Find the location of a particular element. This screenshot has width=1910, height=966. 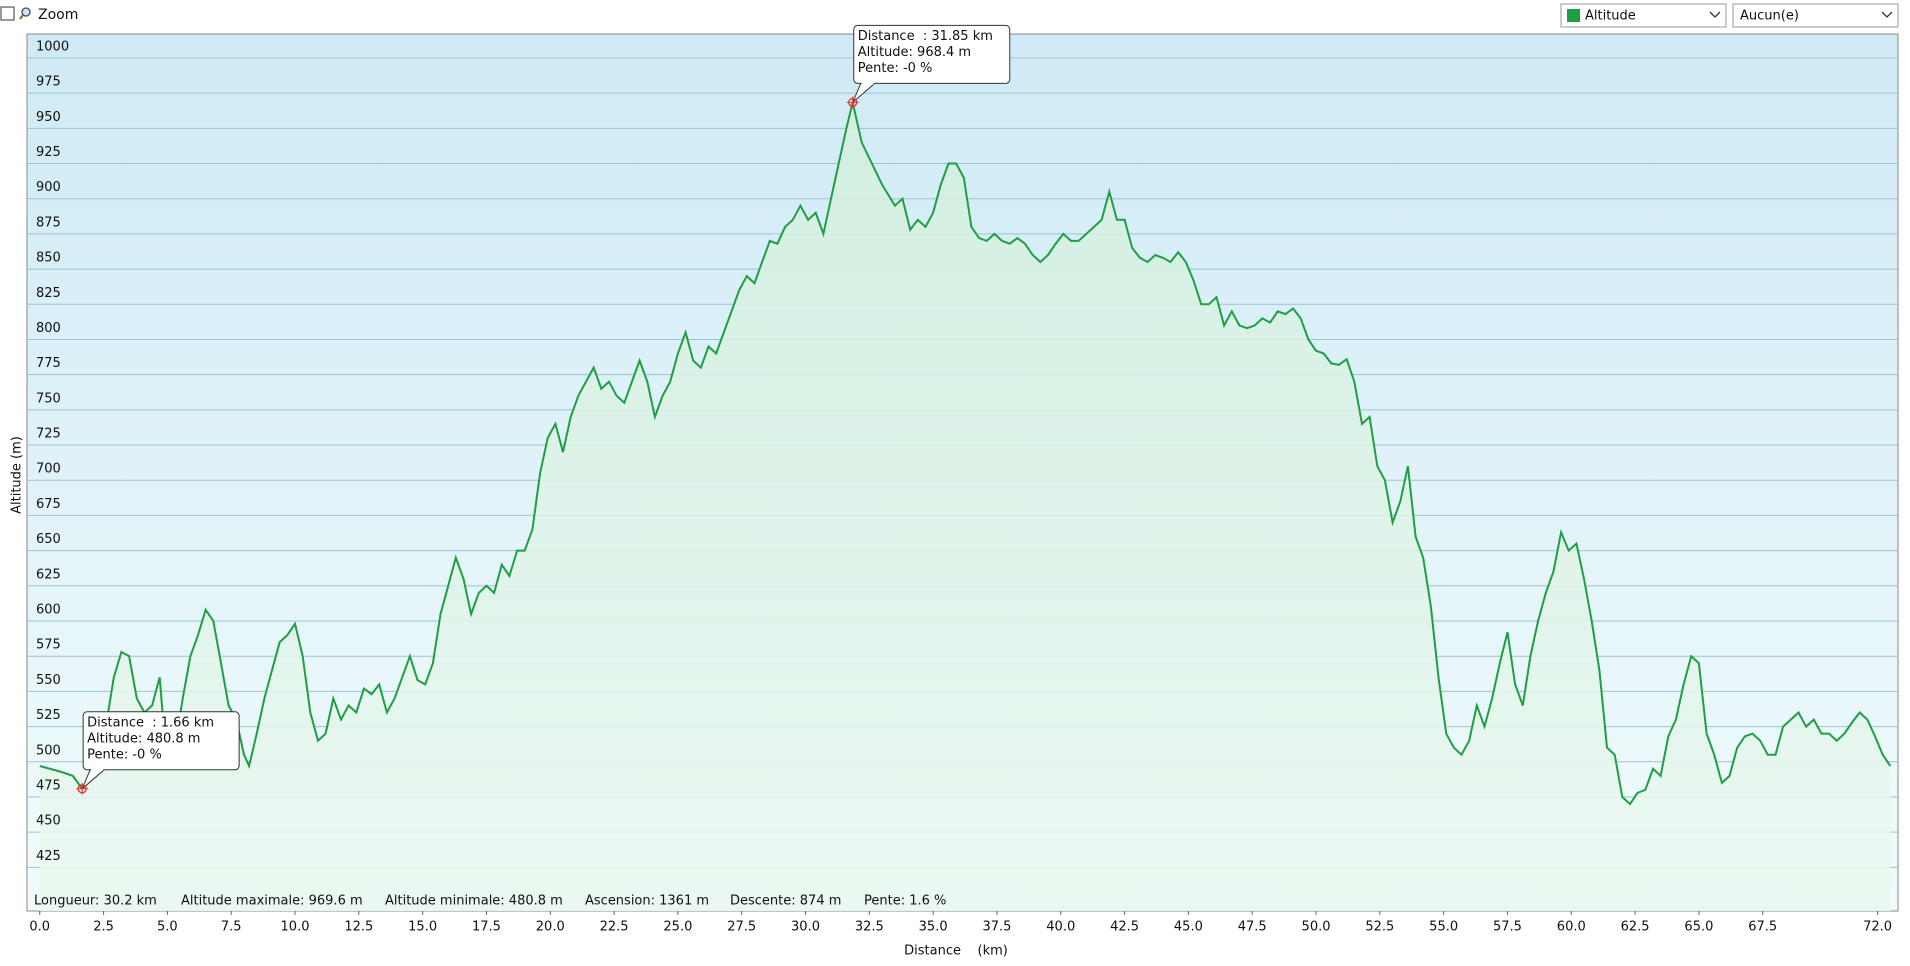

x-tick-label: 40.0 is located at coordinates (1060, 927).